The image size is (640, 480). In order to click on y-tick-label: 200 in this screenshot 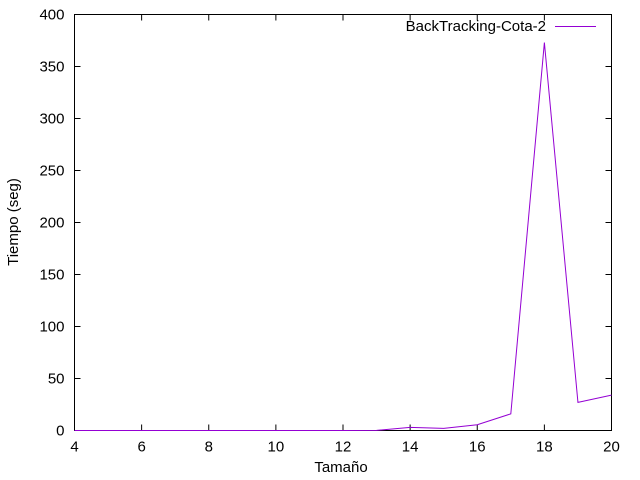, I will do `click(51, 223)`.